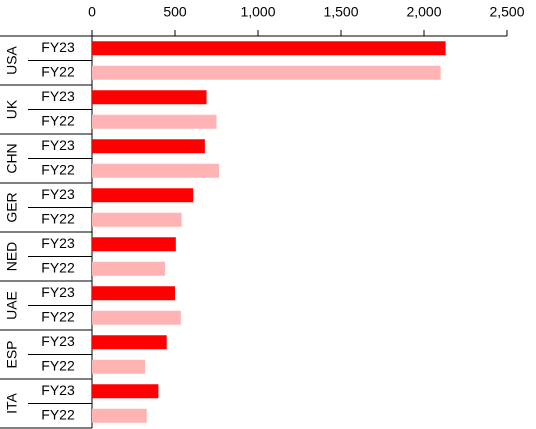 The image size is (536, 429). What do you see at coordinates (340, 12) in the screenshot?
I see `x-tick-label: 1,500` at bounding box center [340, 12].